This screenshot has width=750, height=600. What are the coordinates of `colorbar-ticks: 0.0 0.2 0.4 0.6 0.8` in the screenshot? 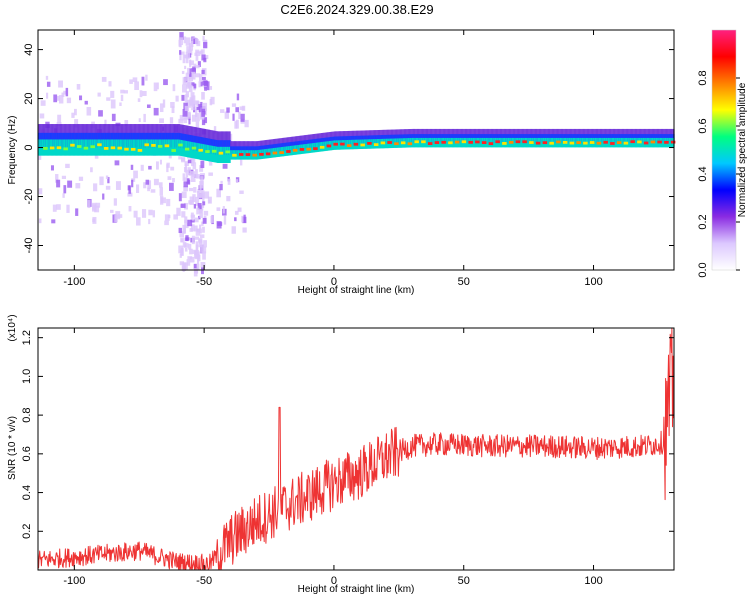 It's located at (718, 174).